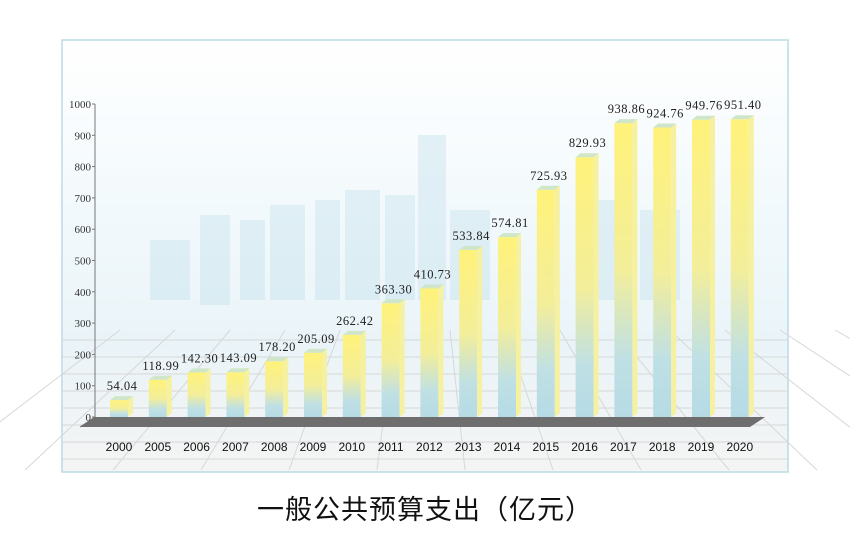 Image resolution: width=850 pixels, height=537 pixels. What do you see at coordinates (160, 366) in the screenshot?
I see `data-label: 118.99` at bounding box center [160, 366].